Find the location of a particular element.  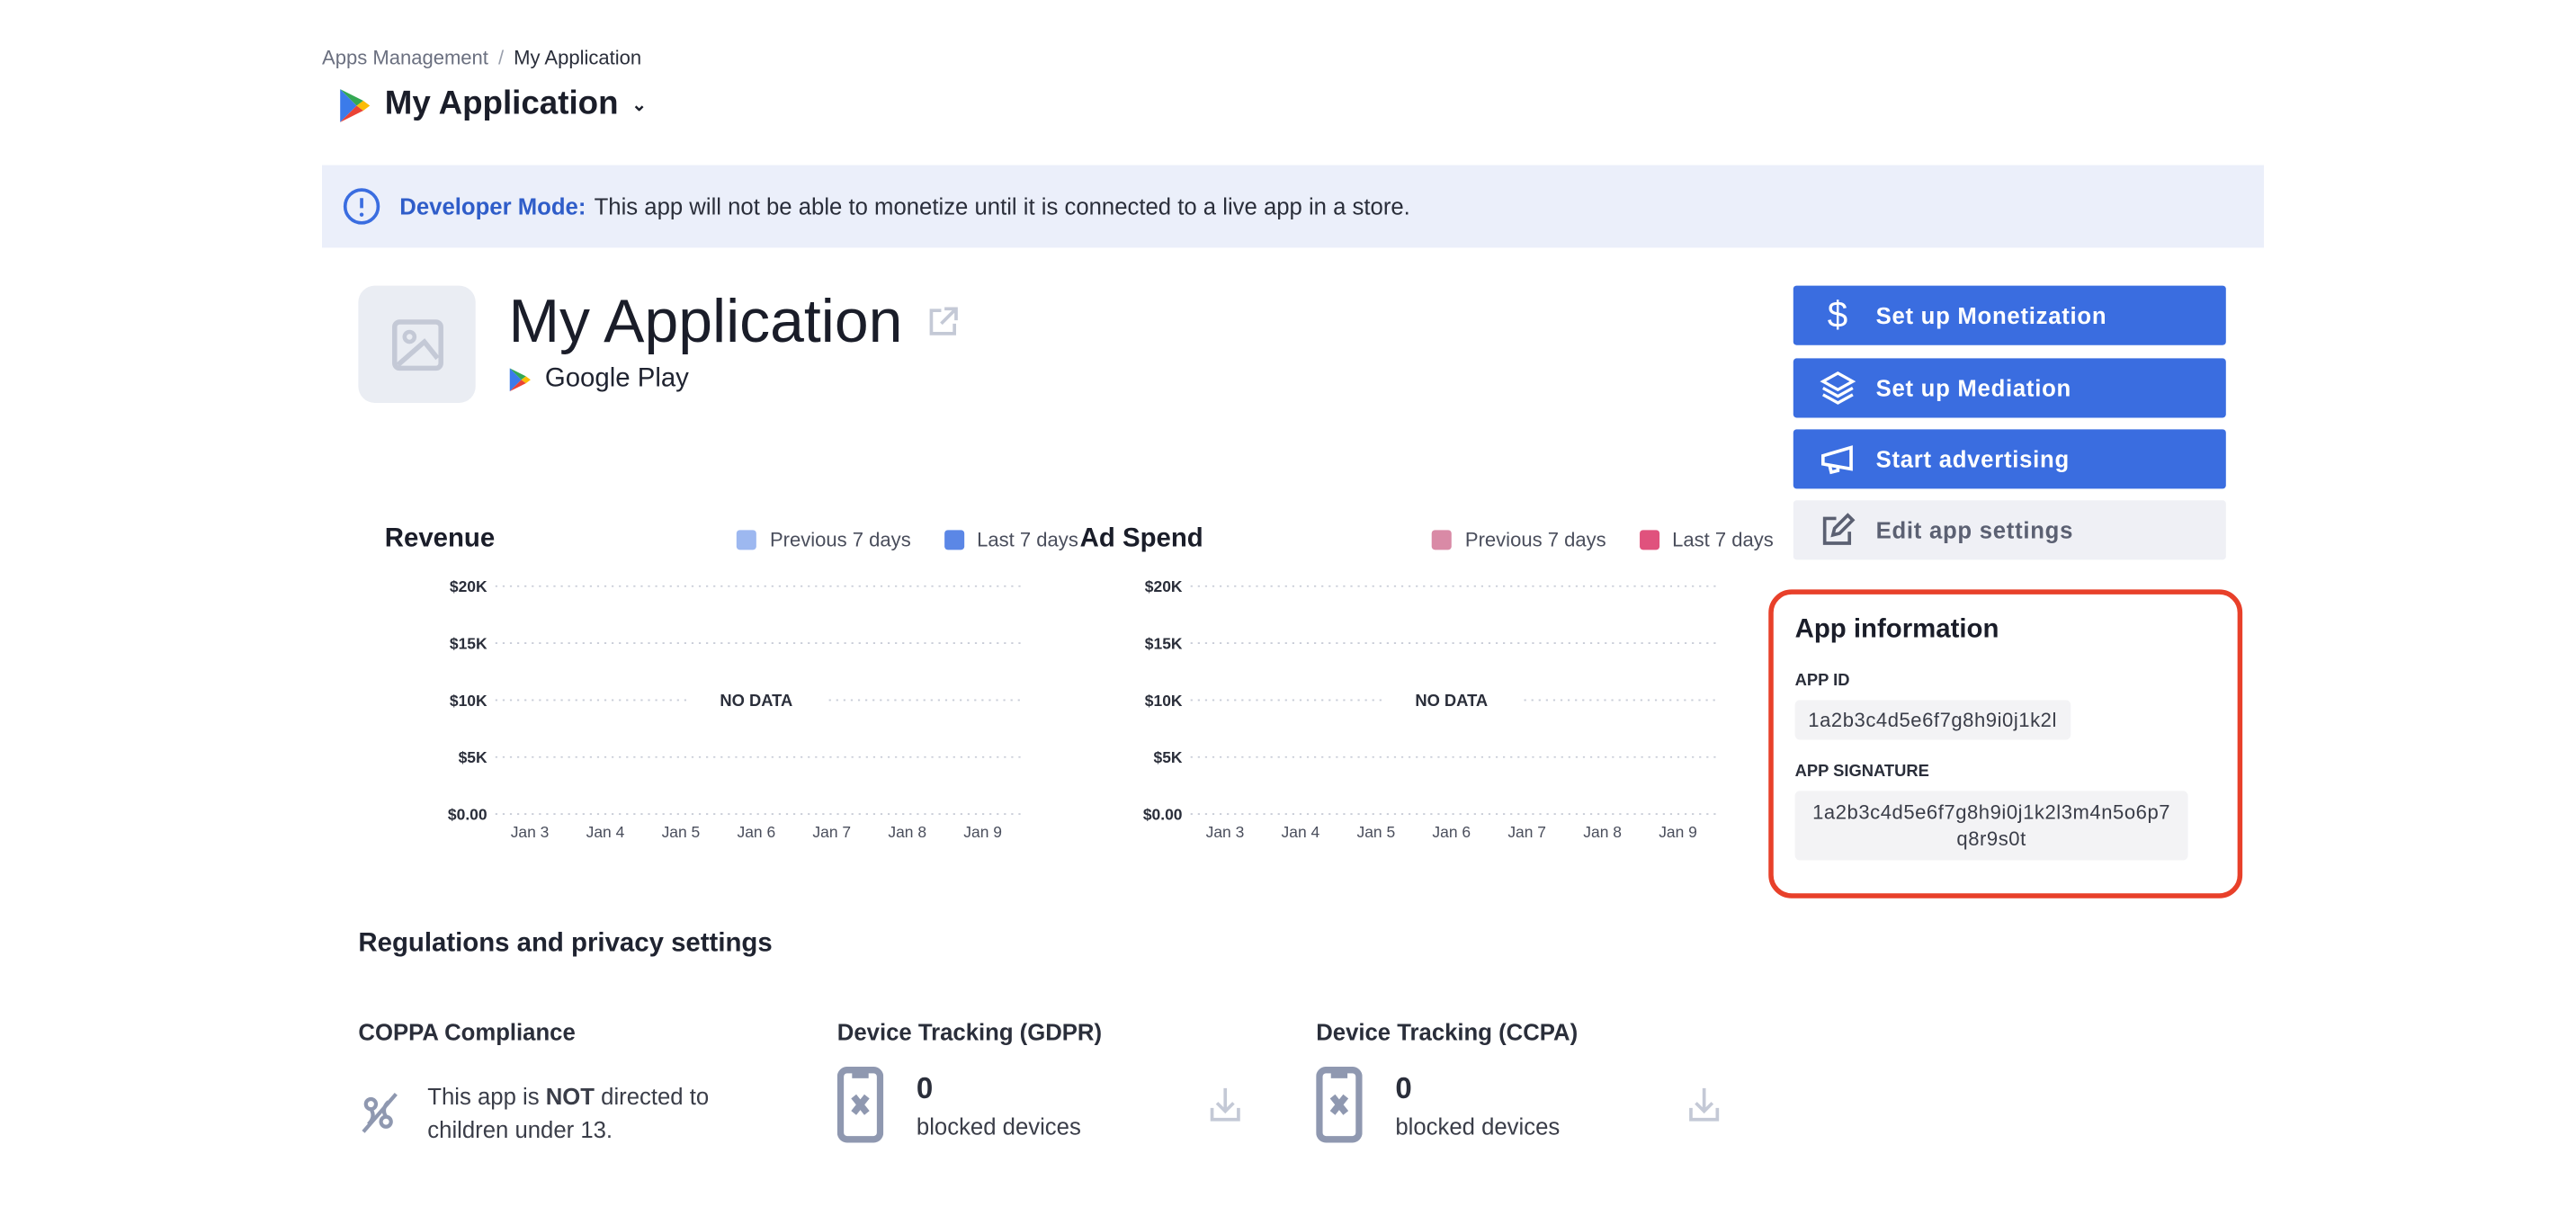

edit-app-settings-button: Edit app settings is located at coordinates (2009, 530).